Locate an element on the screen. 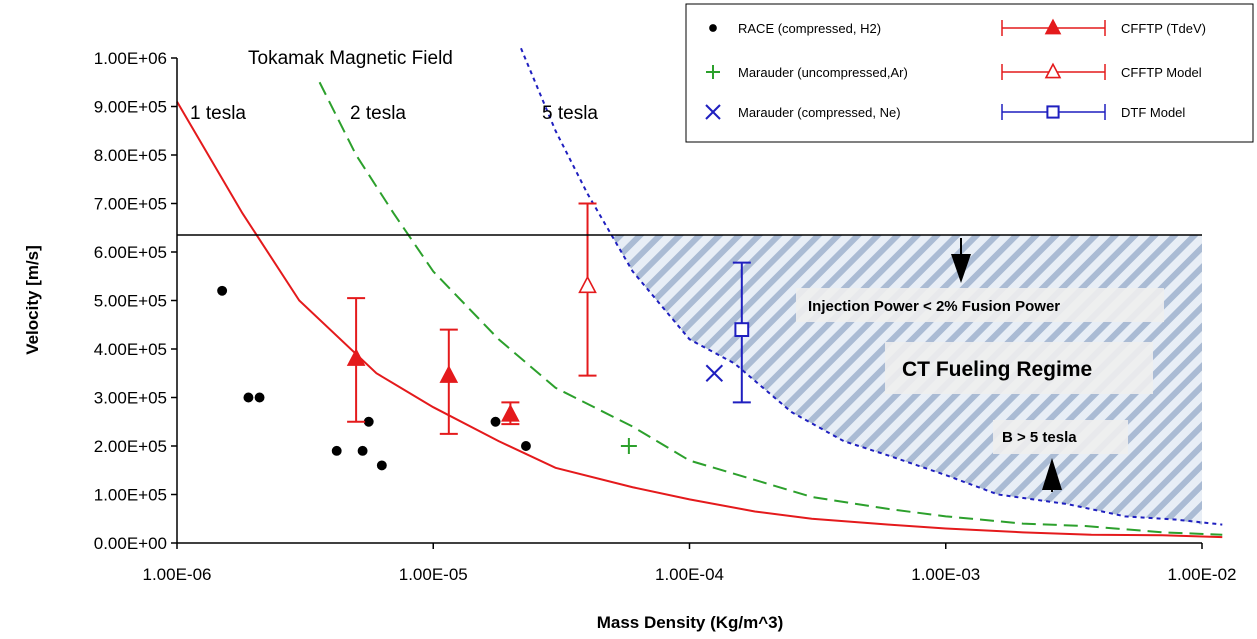 The width and height of the screenshot is (1257, 639). curve-label-2-tesla: 2 tesla is located at coordinates (378, 113).